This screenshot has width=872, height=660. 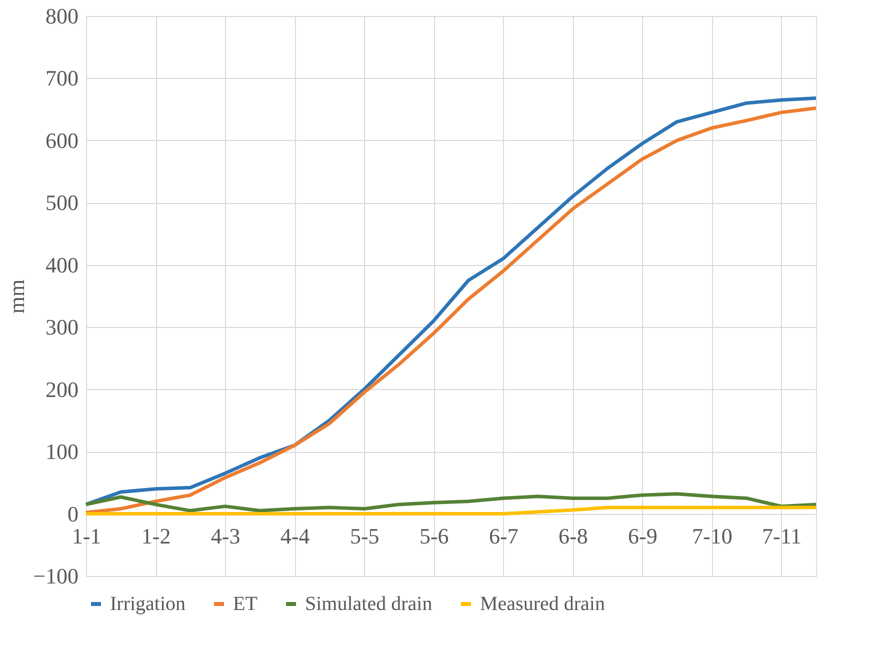 What do you see at coordinates (17, 296) in the screenshot?
I see `y-axis-title: mm` at bounding box center [17, 296].